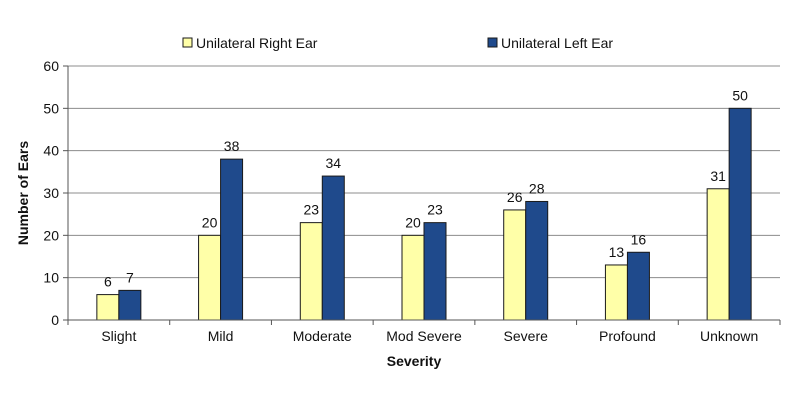 Image resolution: width=800 pixels, height=400 pixels. I want to click on y-tick-label: 60, so click(51, 66).